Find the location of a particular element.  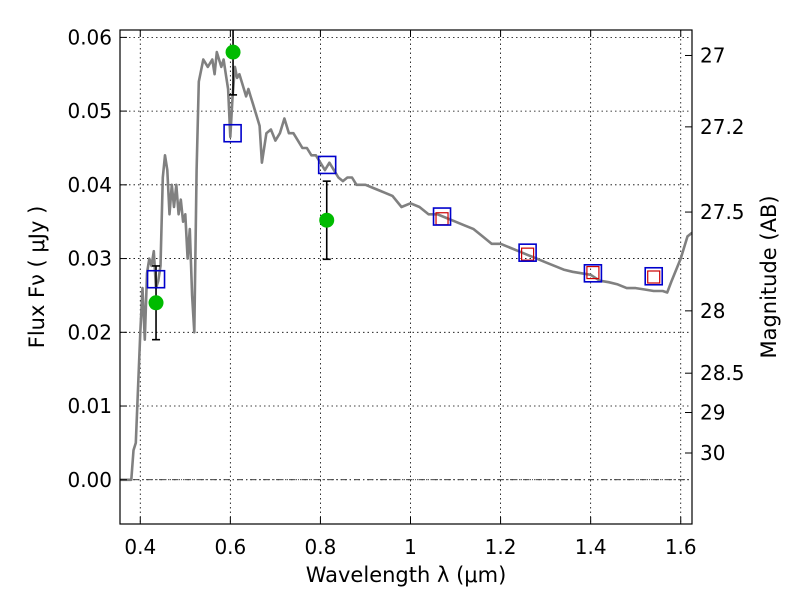

y-tick-label-5: 0.05 is located at coordinates (89, 111).